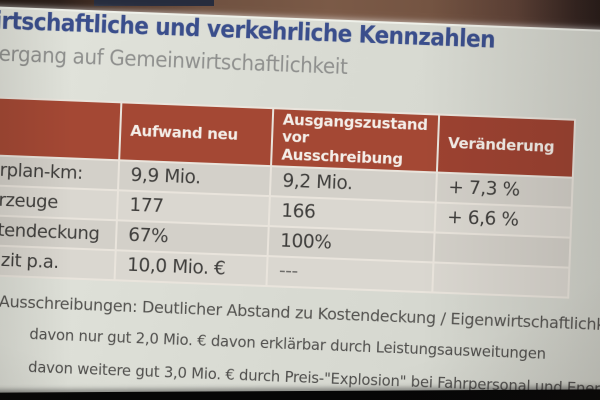 This screenshot has width=600, height=400. Describe the element at coordinates (192, 238) in the screenshot. I see `cell-aufwand-neu: 67%` at that location.